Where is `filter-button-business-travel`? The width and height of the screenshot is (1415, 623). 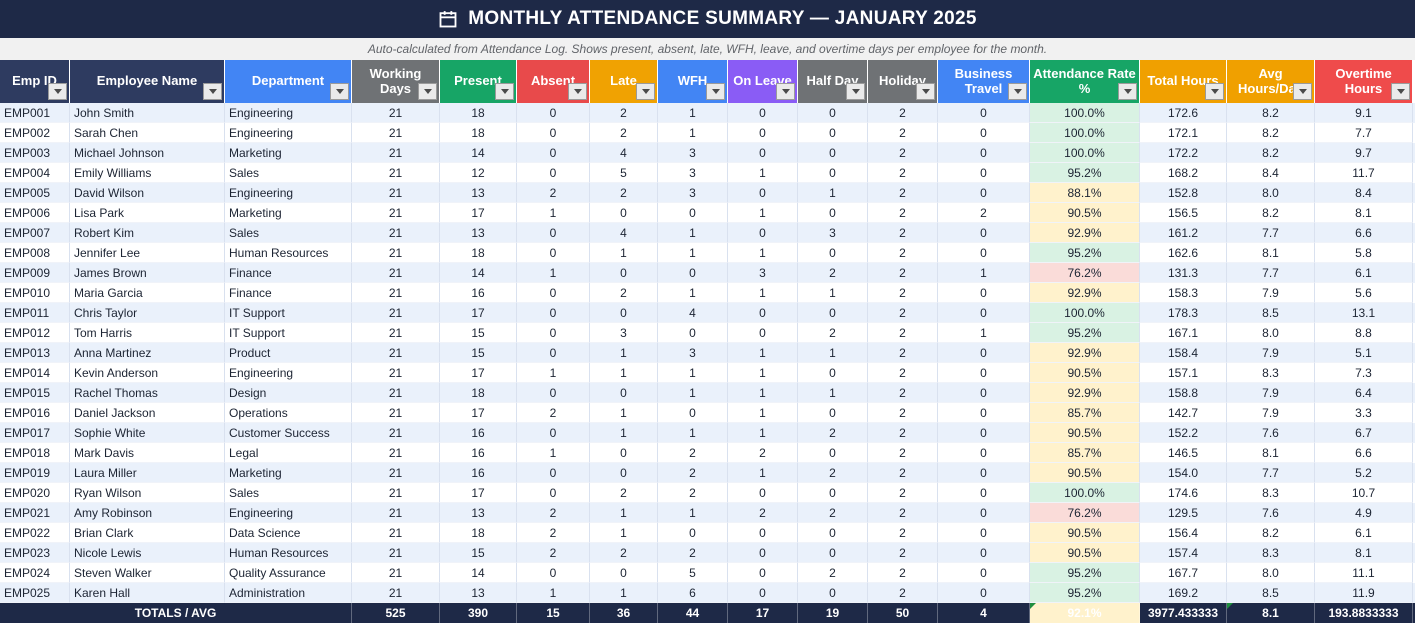 filter-button-business-travel is located at coordinates (1017, 91).